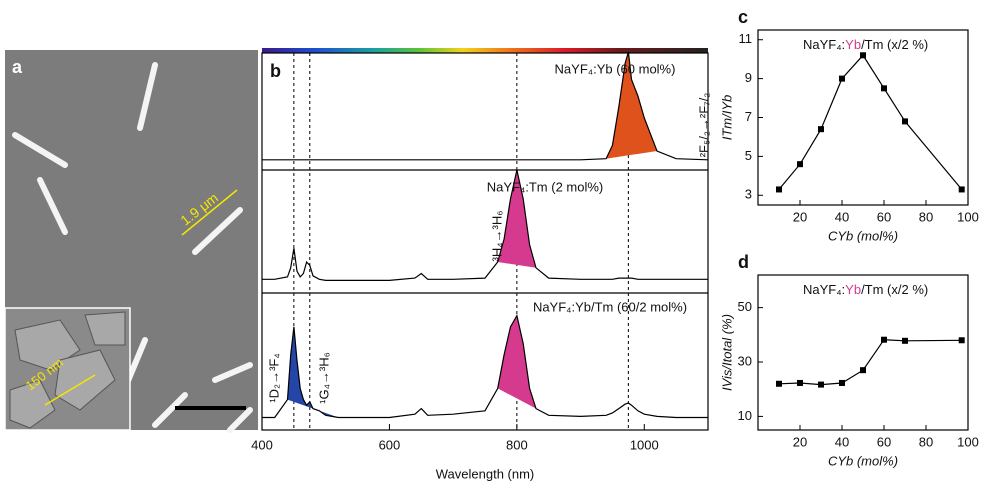 The image size is (988, 487). Describe the element at coordinates (323, 378) in the screenshot. I see `transition-label: ¹G₄→³H₆` at that location.